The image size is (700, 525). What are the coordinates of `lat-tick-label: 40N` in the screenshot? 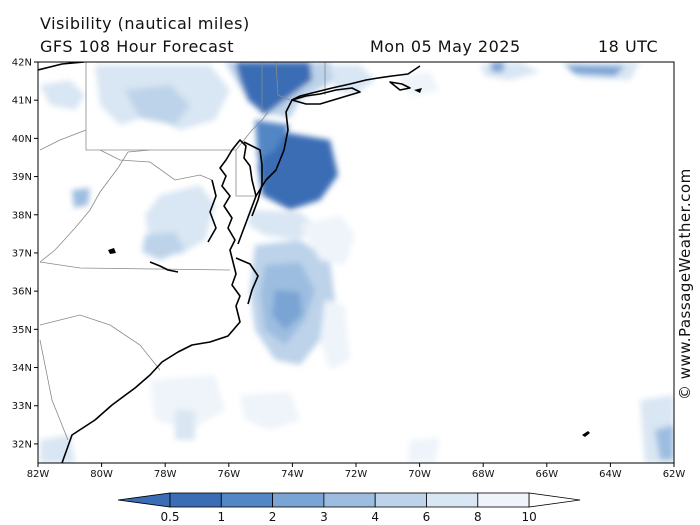 It's located at (22, 139).